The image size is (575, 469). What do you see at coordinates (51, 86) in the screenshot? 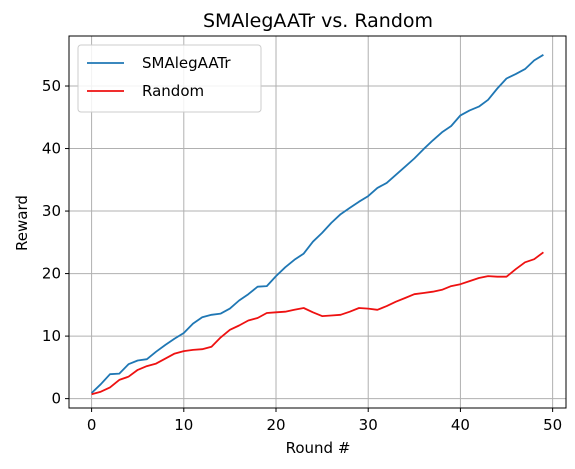
I see `y-tick-label: 50` at bounding box center [51, 86].